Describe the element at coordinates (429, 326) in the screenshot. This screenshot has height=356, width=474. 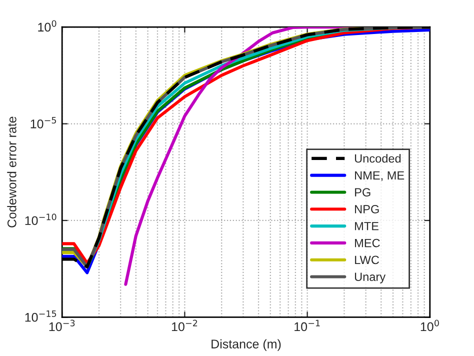
I see `x-tick-label: 10$^{0}$` at that location.